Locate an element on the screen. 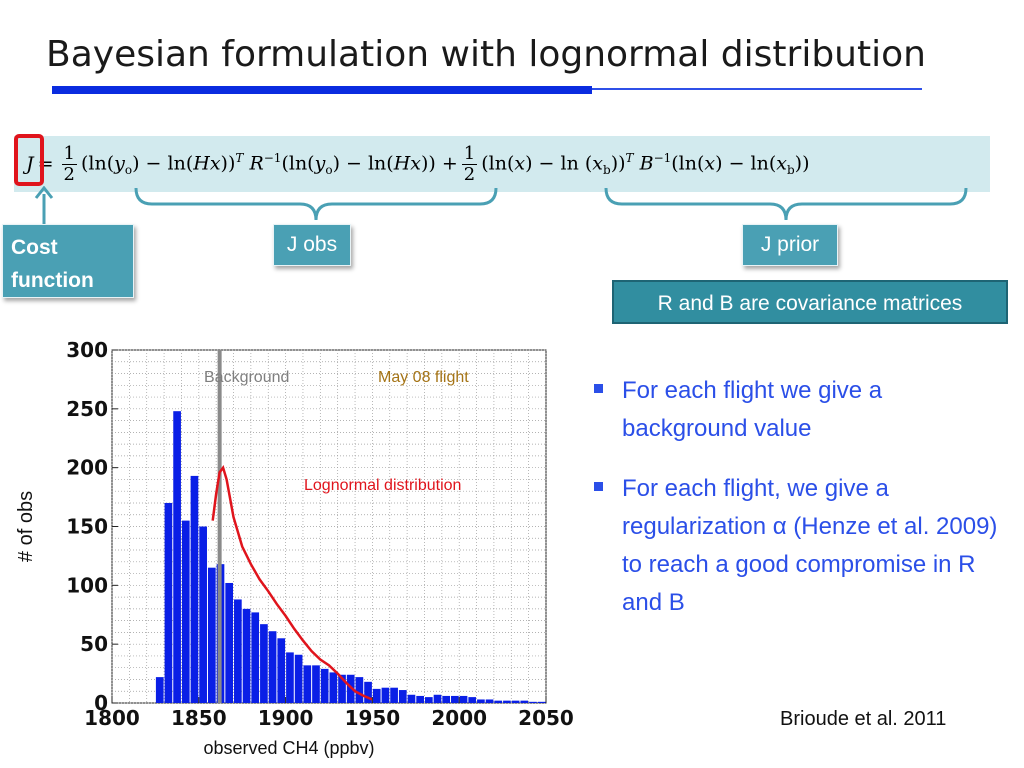  x-axis-label: observed CH4 (ppbv) is located at coordinates (288, 748).